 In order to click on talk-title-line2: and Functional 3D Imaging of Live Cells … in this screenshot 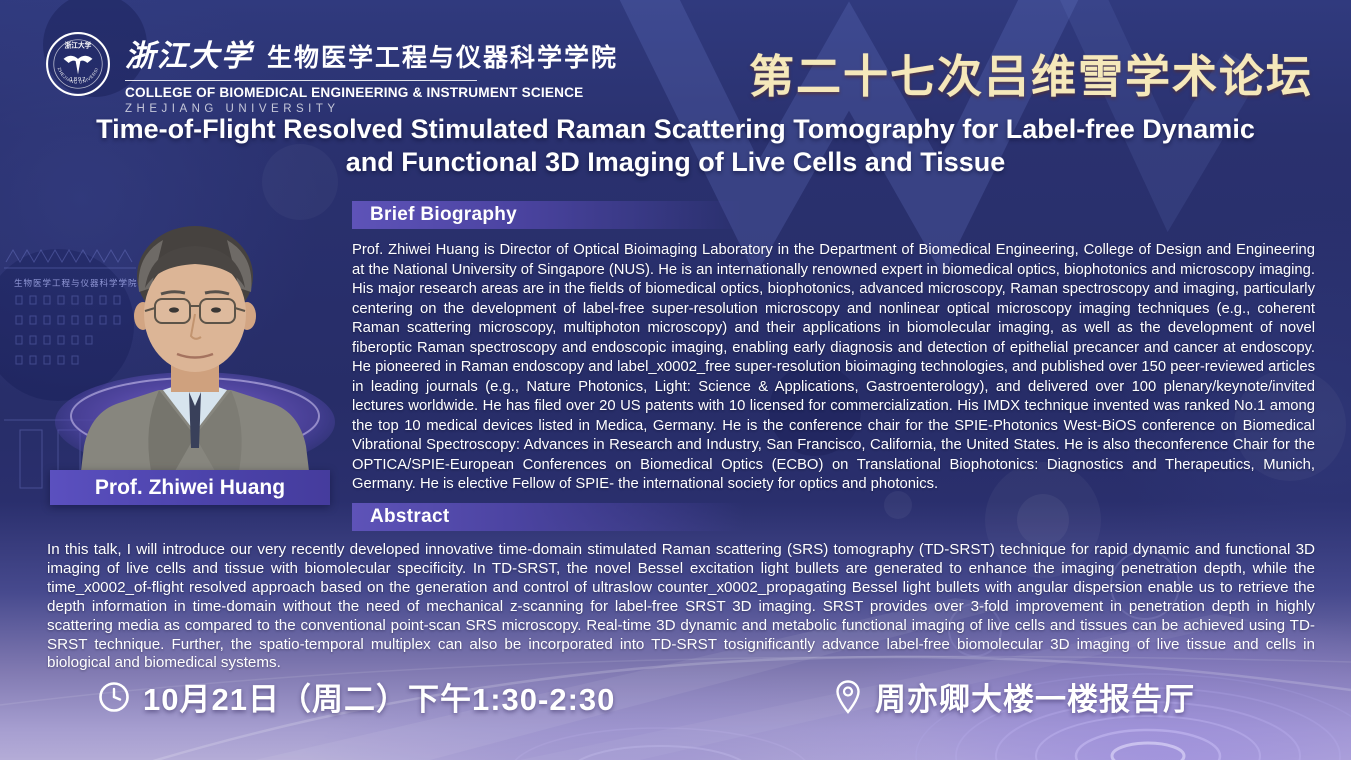, I will do `click(675, 162)`.